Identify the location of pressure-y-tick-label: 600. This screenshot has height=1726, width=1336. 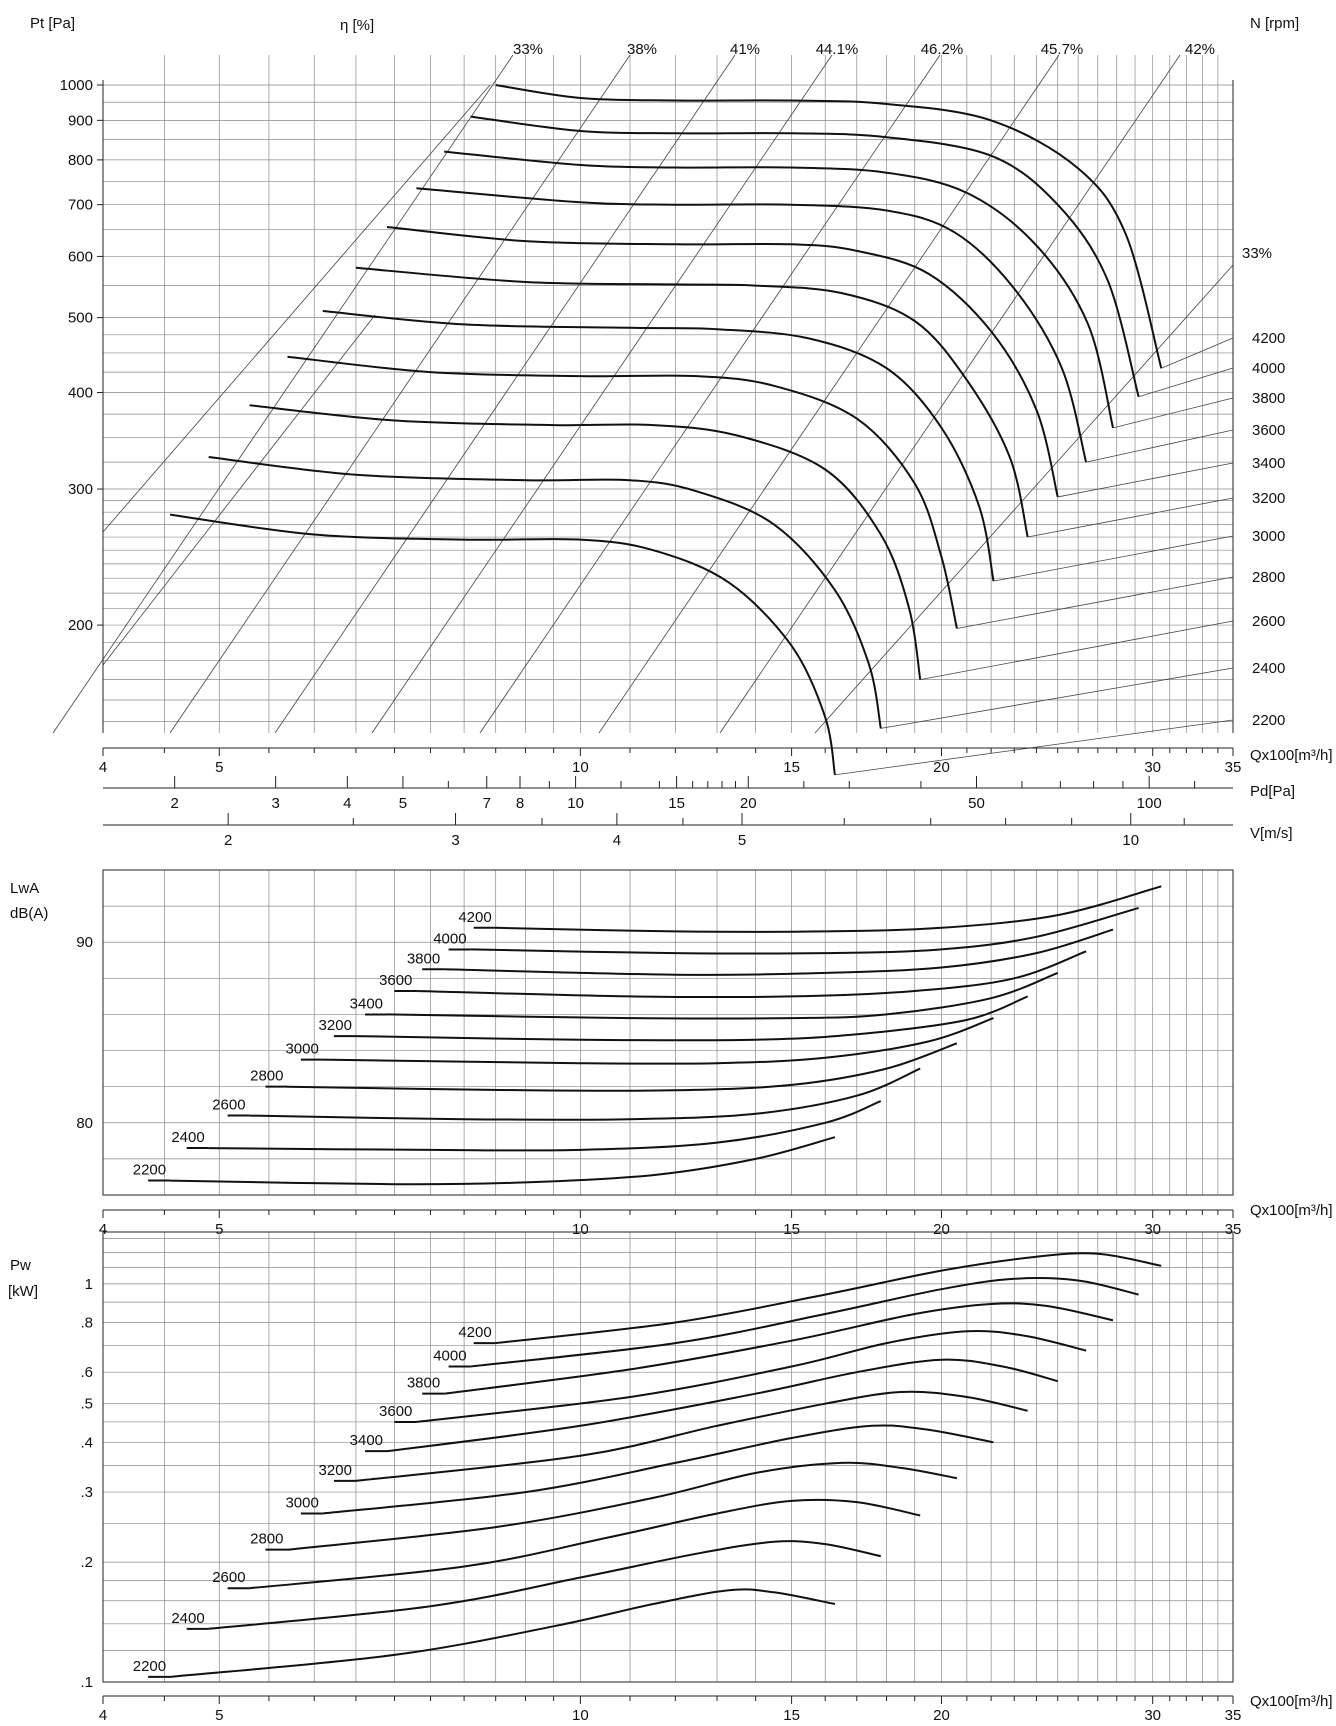
(80, 256).